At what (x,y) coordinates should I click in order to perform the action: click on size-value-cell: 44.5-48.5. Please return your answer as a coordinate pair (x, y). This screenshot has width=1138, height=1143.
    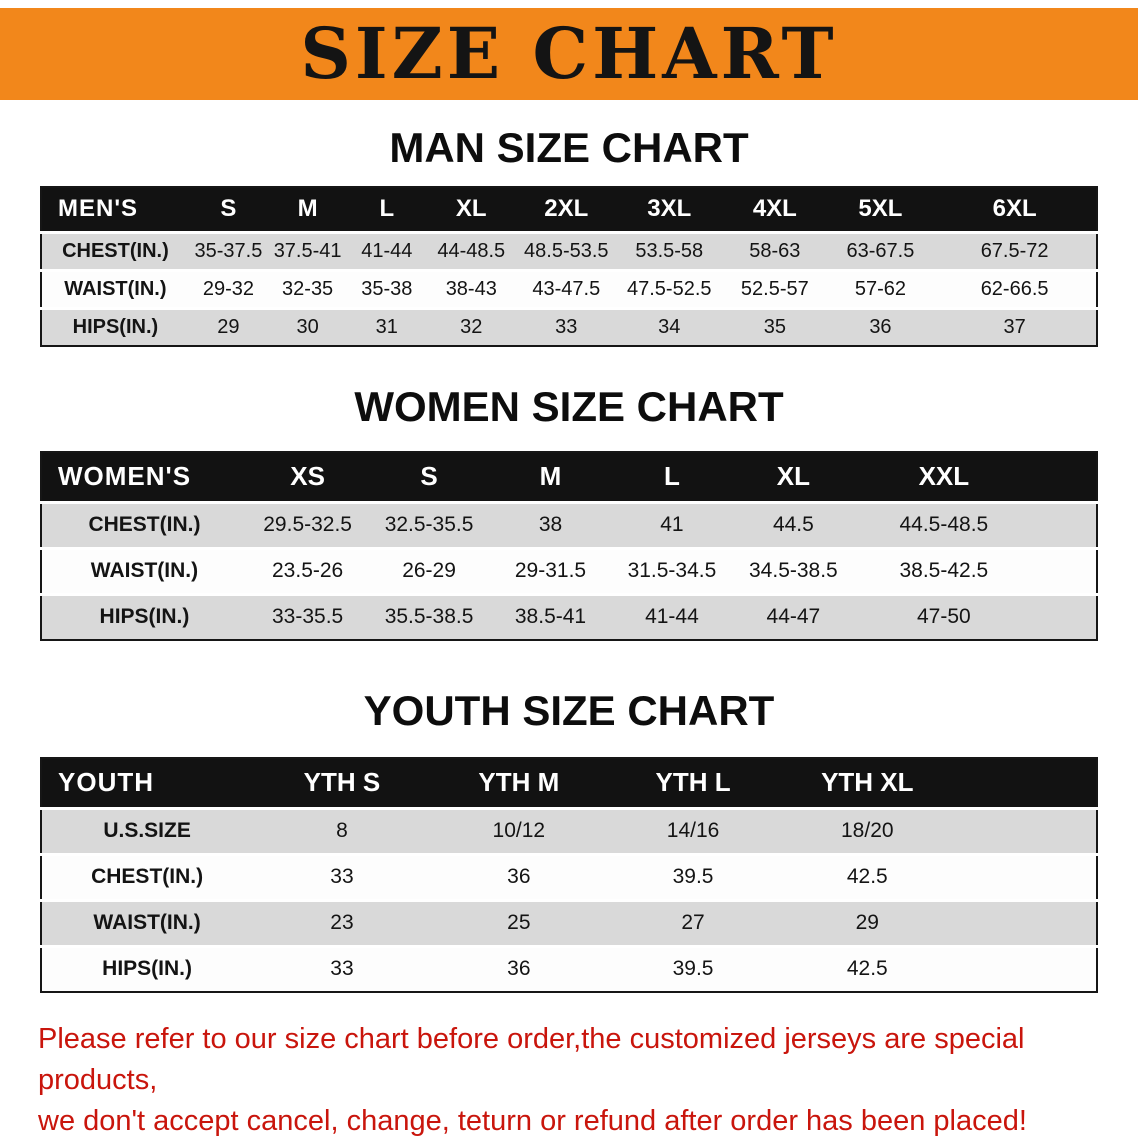
    Looking at the image, I should click on (944, 524).